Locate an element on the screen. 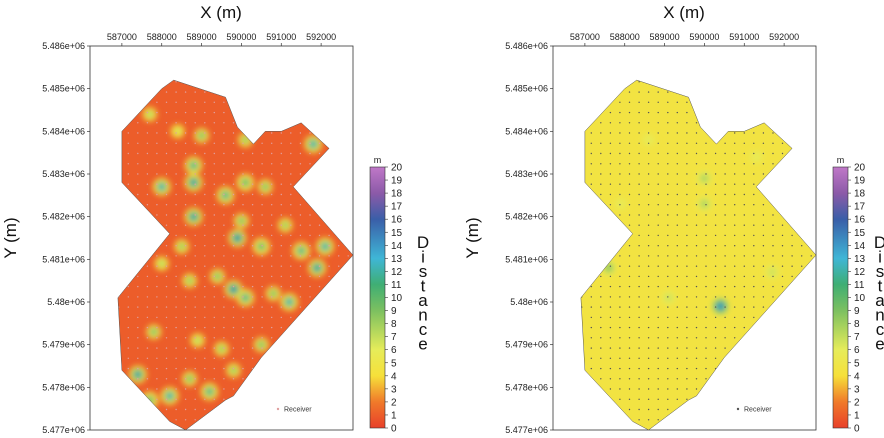 This screenshot has width=884, height=438. x-tick-label-1-4: 591000 is located at coordinates (281, 37).